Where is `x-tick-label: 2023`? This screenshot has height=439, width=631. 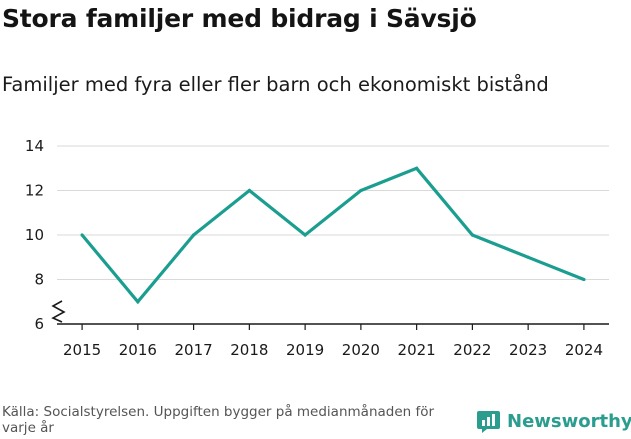 x-tick-label: 2023 is located at coordinates (528, 350).